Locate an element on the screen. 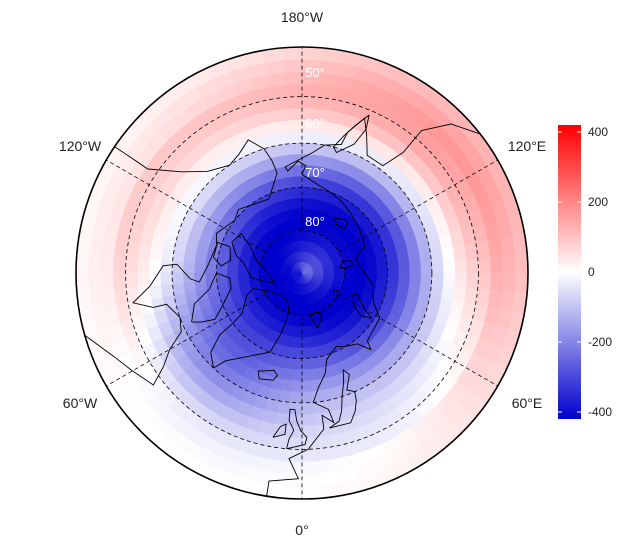 The image size is (625, 552). colorbar-tick-label: 200 is located at coordinates (598, 202).